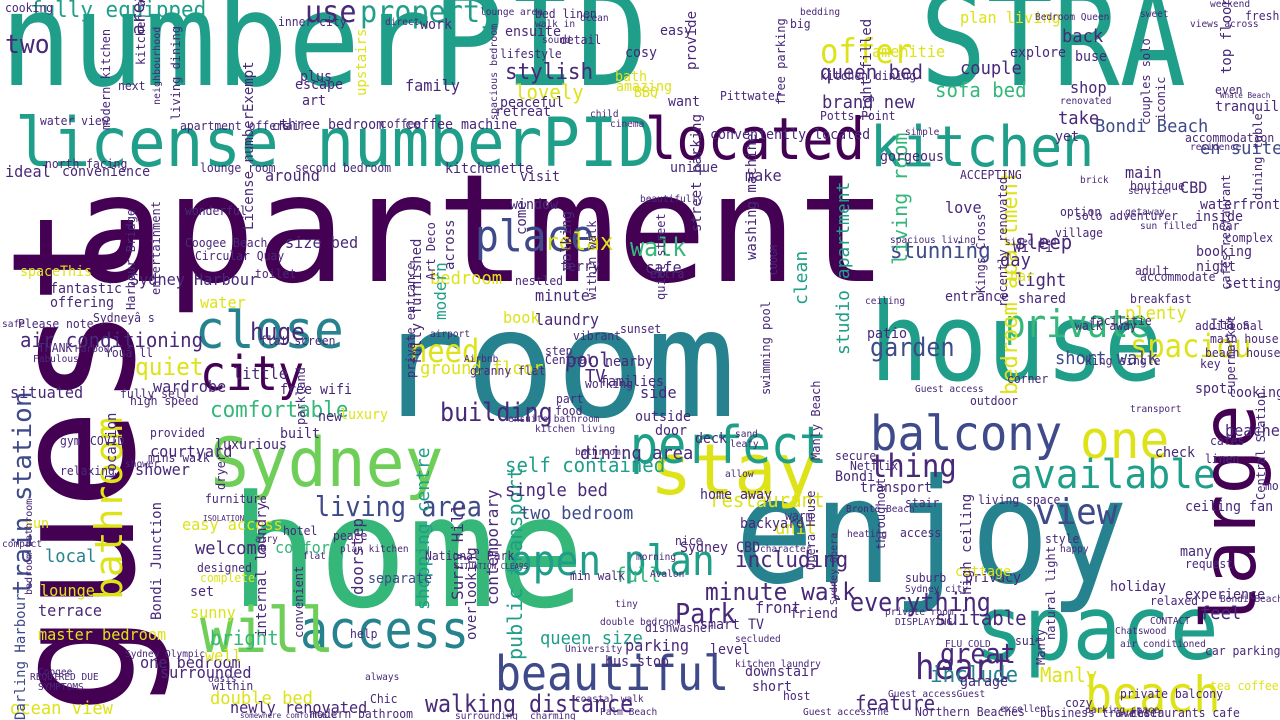 The width and height of the screenshot is (1280, 720). What do you see at coordinates (129, 353) in the screenshot?
I see `cloud-word: Youâ ll` at bounding box center [129, 353].